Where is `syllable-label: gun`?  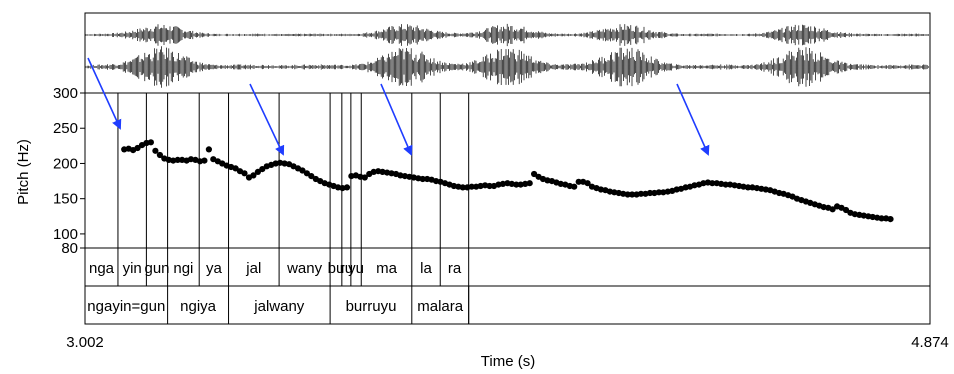 syllable-label: gun is located at coordinates (156, 268).